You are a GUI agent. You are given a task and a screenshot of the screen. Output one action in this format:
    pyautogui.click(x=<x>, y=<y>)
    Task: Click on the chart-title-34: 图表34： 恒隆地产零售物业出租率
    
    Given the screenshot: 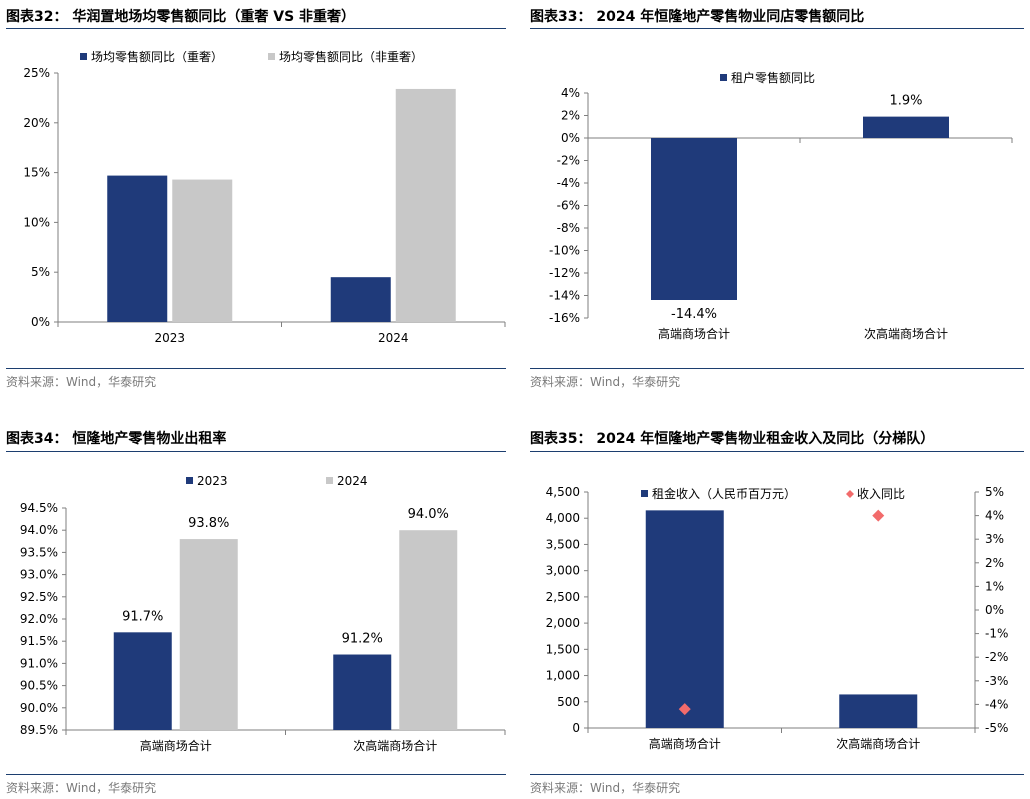 What is the action you would take?
    pyautogui.click(x=116, y=439)
    